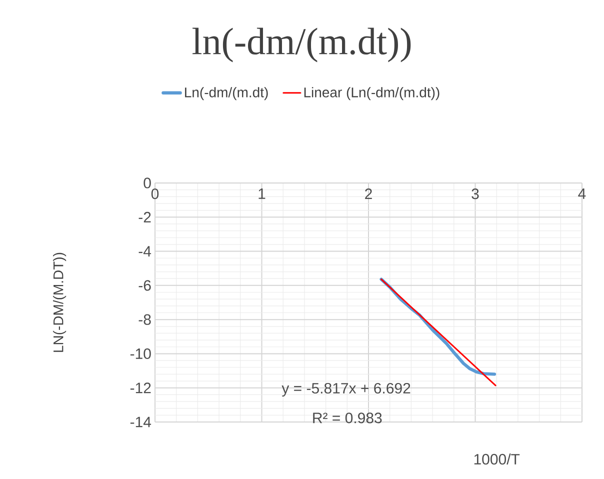  What do you see at coordinates (582, 193) in the screenshot?
I see `x-tick-label: 4` at bounding box center [582, 193].